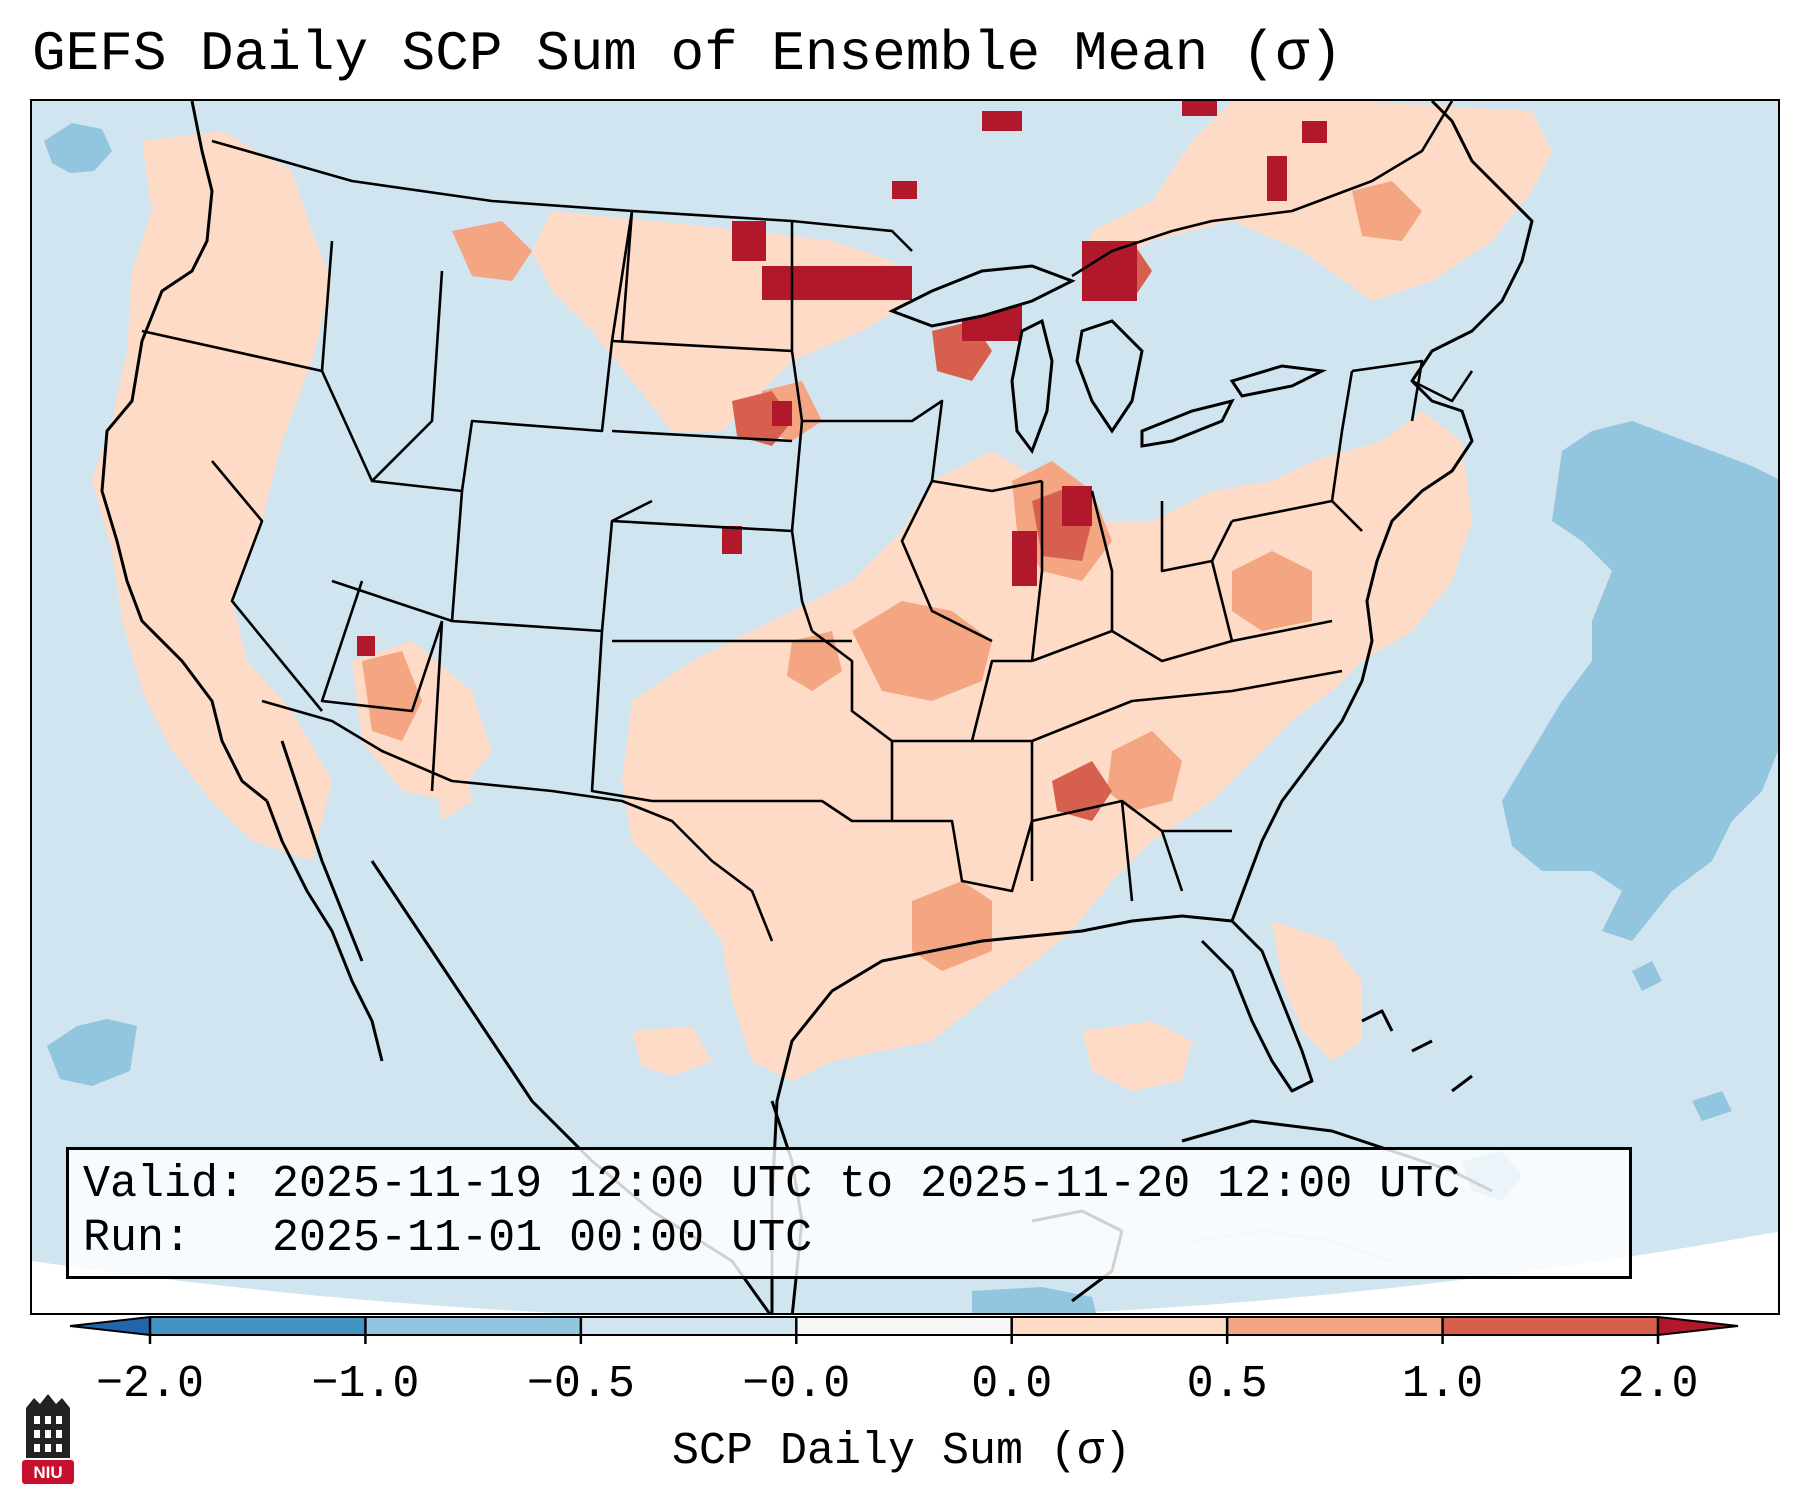  What do you see at coordinates (1108, 359) in the screenshot?
I see `great-lakes` at bounding box center [1108, 359].